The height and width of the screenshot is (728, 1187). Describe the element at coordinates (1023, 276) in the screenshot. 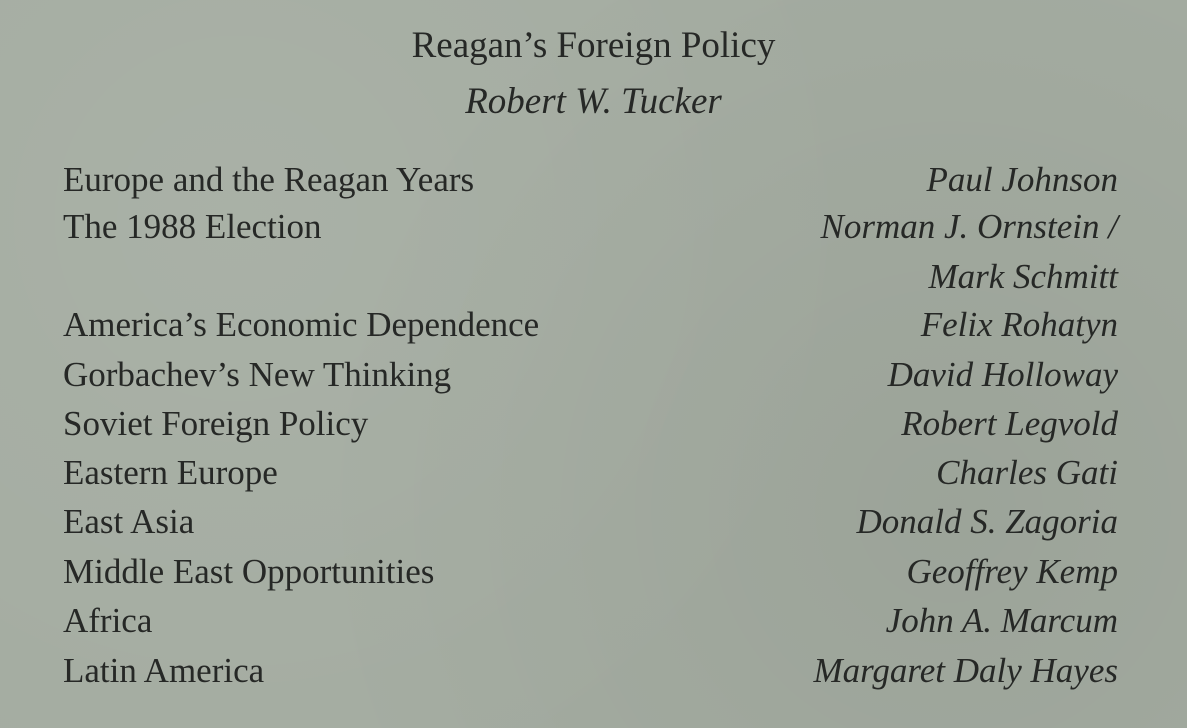

I see `entry-author: Mark Schmitt` at that location.